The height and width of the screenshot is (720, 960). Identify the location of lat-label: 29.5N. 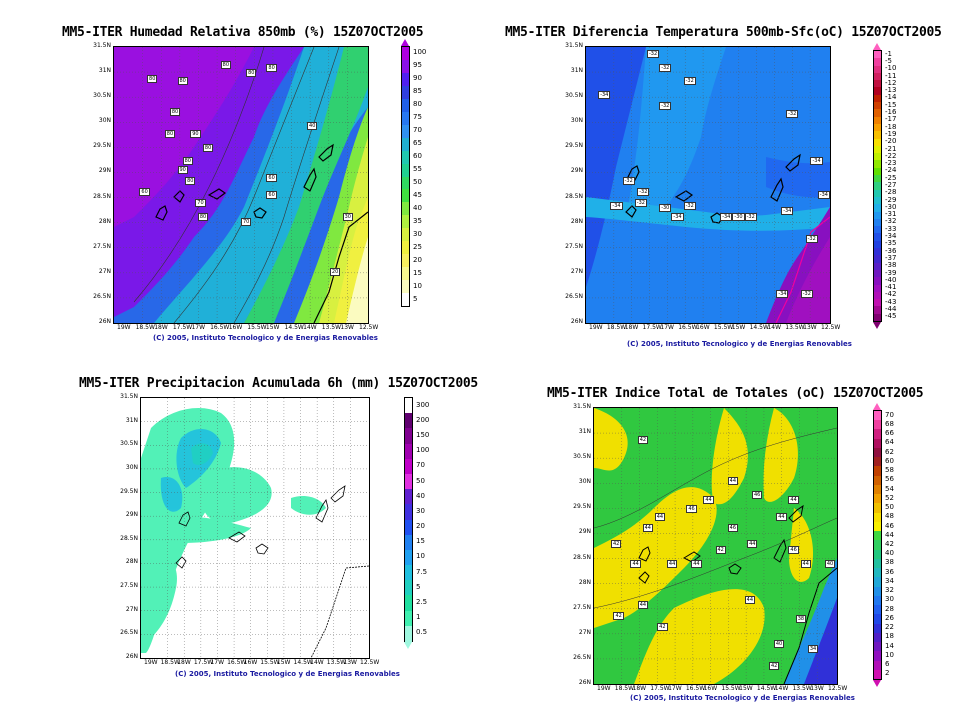
(102, 146).